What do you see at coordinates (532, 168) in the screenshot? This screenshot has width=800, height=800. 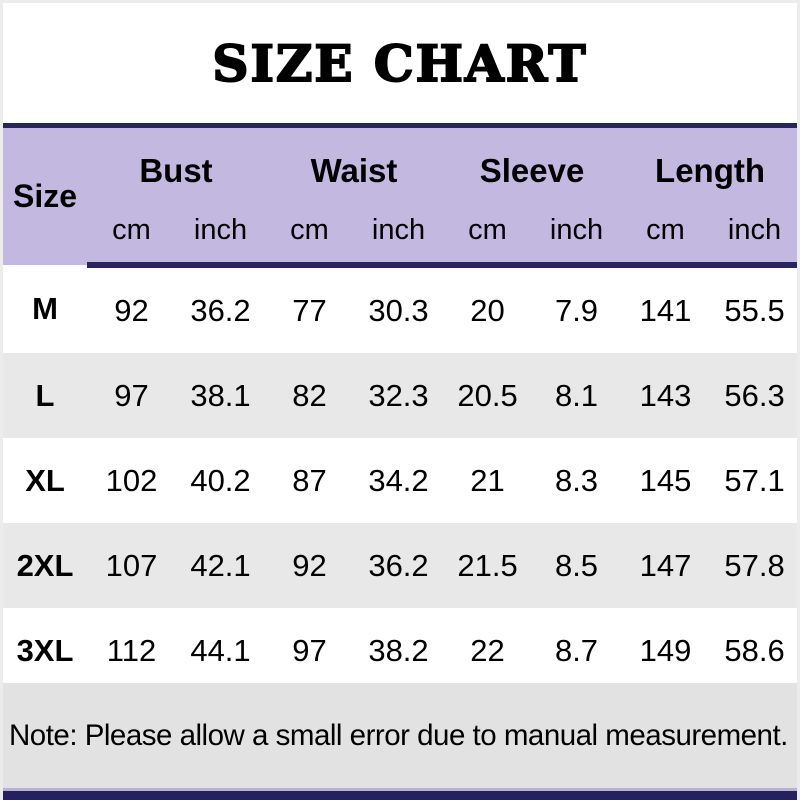 I see `column-header-sleeve: Sleeve` at bounding box center [532, 168].